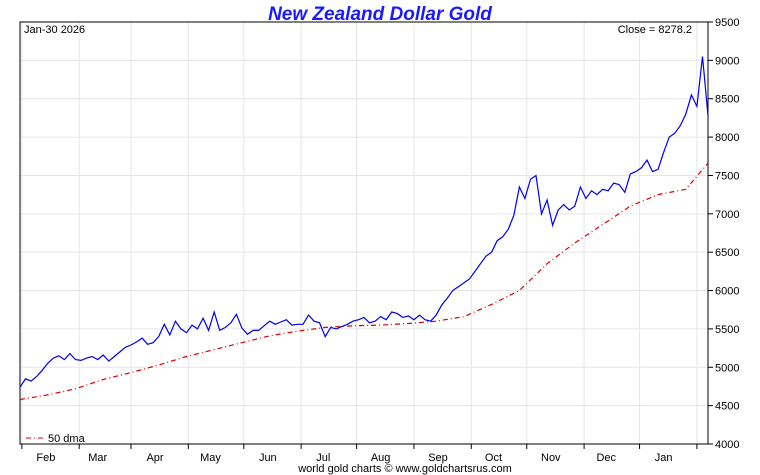  What do you see at coordinates (606, 458) in the screenshot?
I see `x-tick-label: Dec` at bounding box center [606, 458].